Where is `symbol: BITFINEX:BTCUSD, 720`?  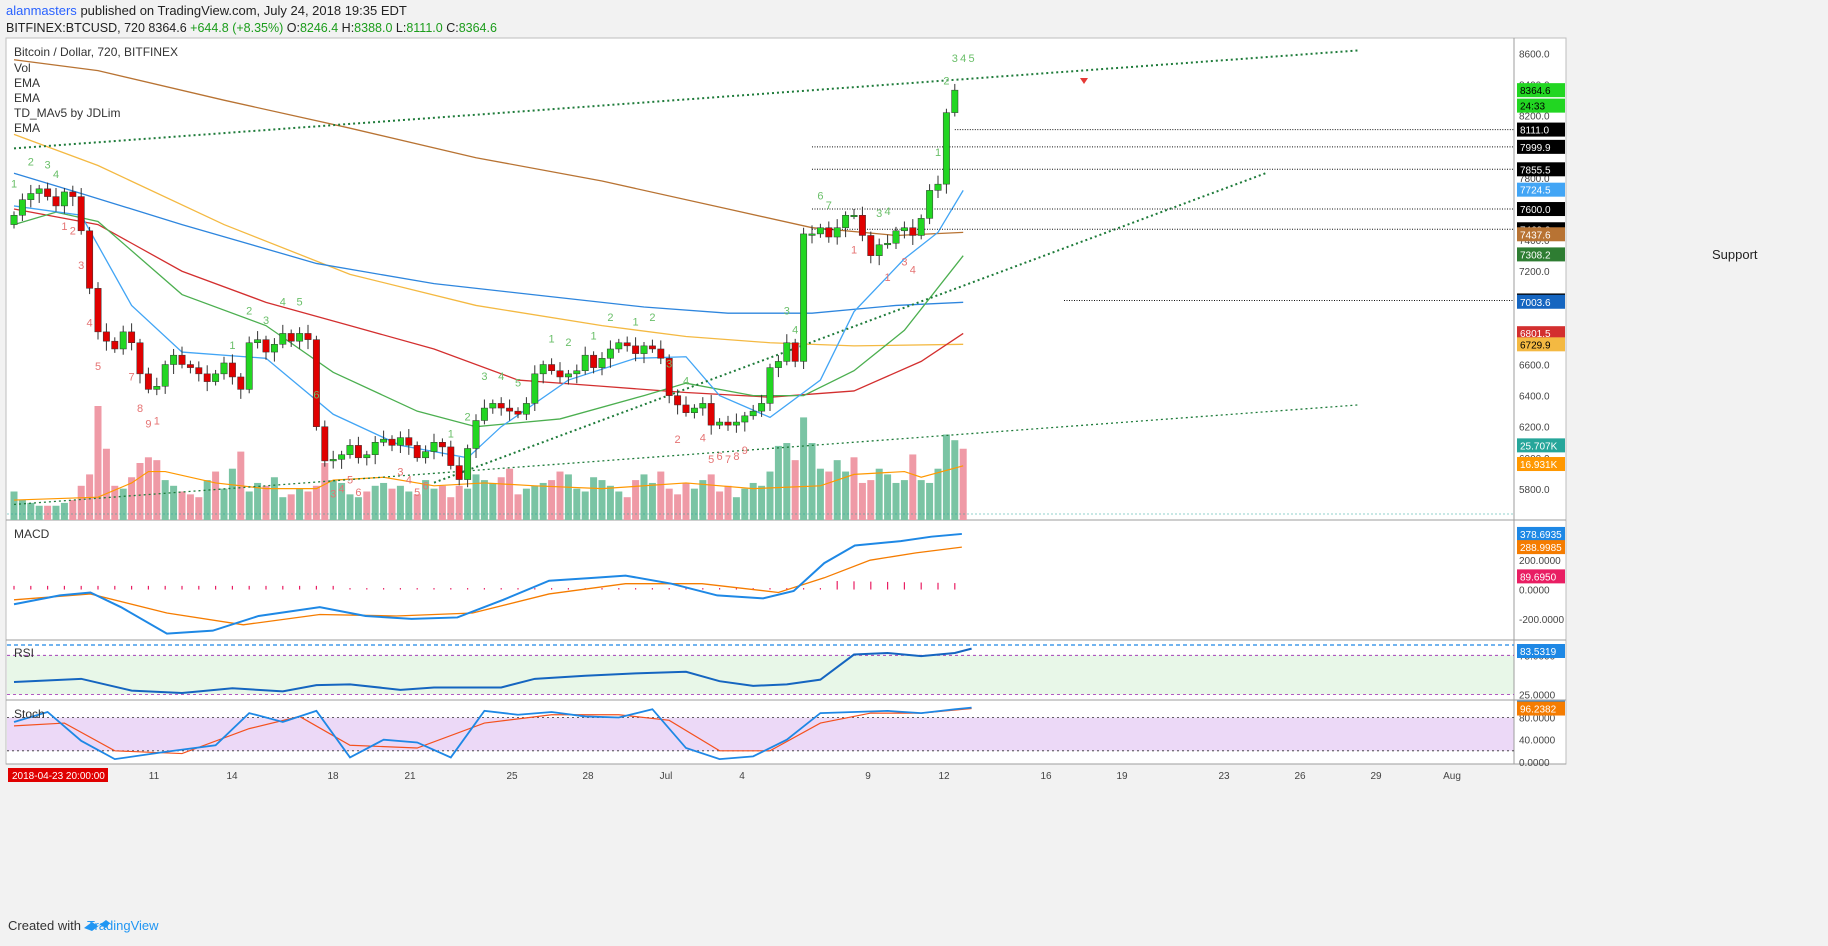
symbol: BITFINEX:BTCUSD, 720 is located at coordinates (75, 28).